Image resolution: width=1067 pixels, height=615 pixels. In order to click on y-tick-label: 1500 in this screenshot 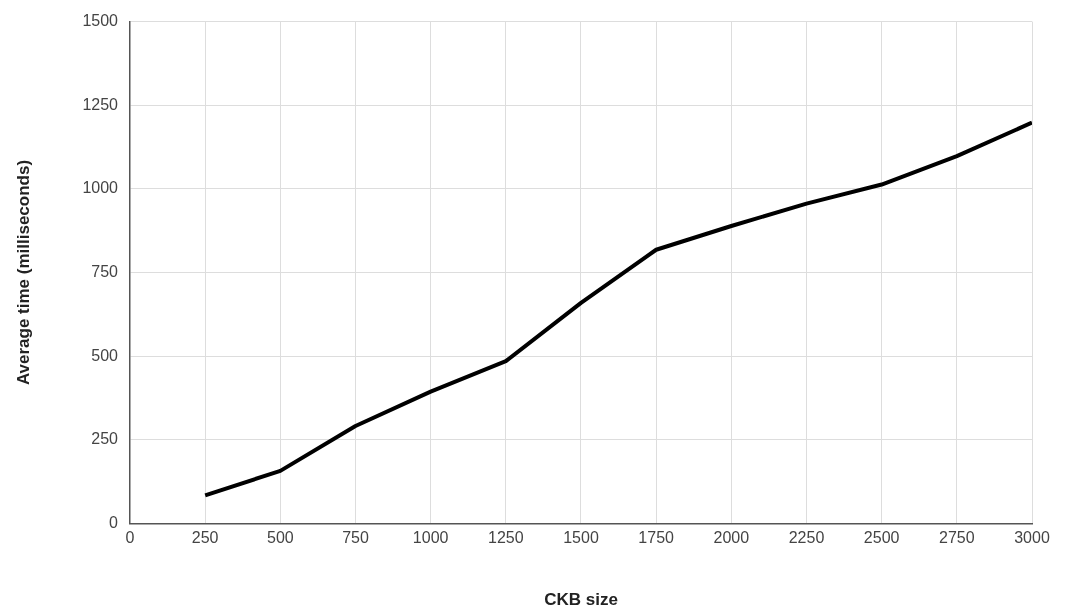, I will do `click(100, 21)`.